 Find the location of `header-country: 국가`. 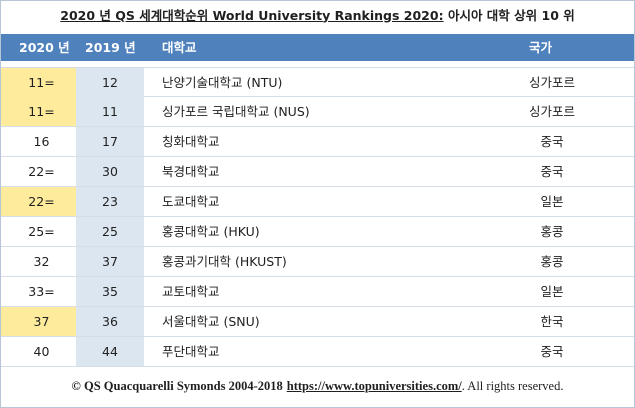

header-country: 국가 is located at coordinates (541, 47).